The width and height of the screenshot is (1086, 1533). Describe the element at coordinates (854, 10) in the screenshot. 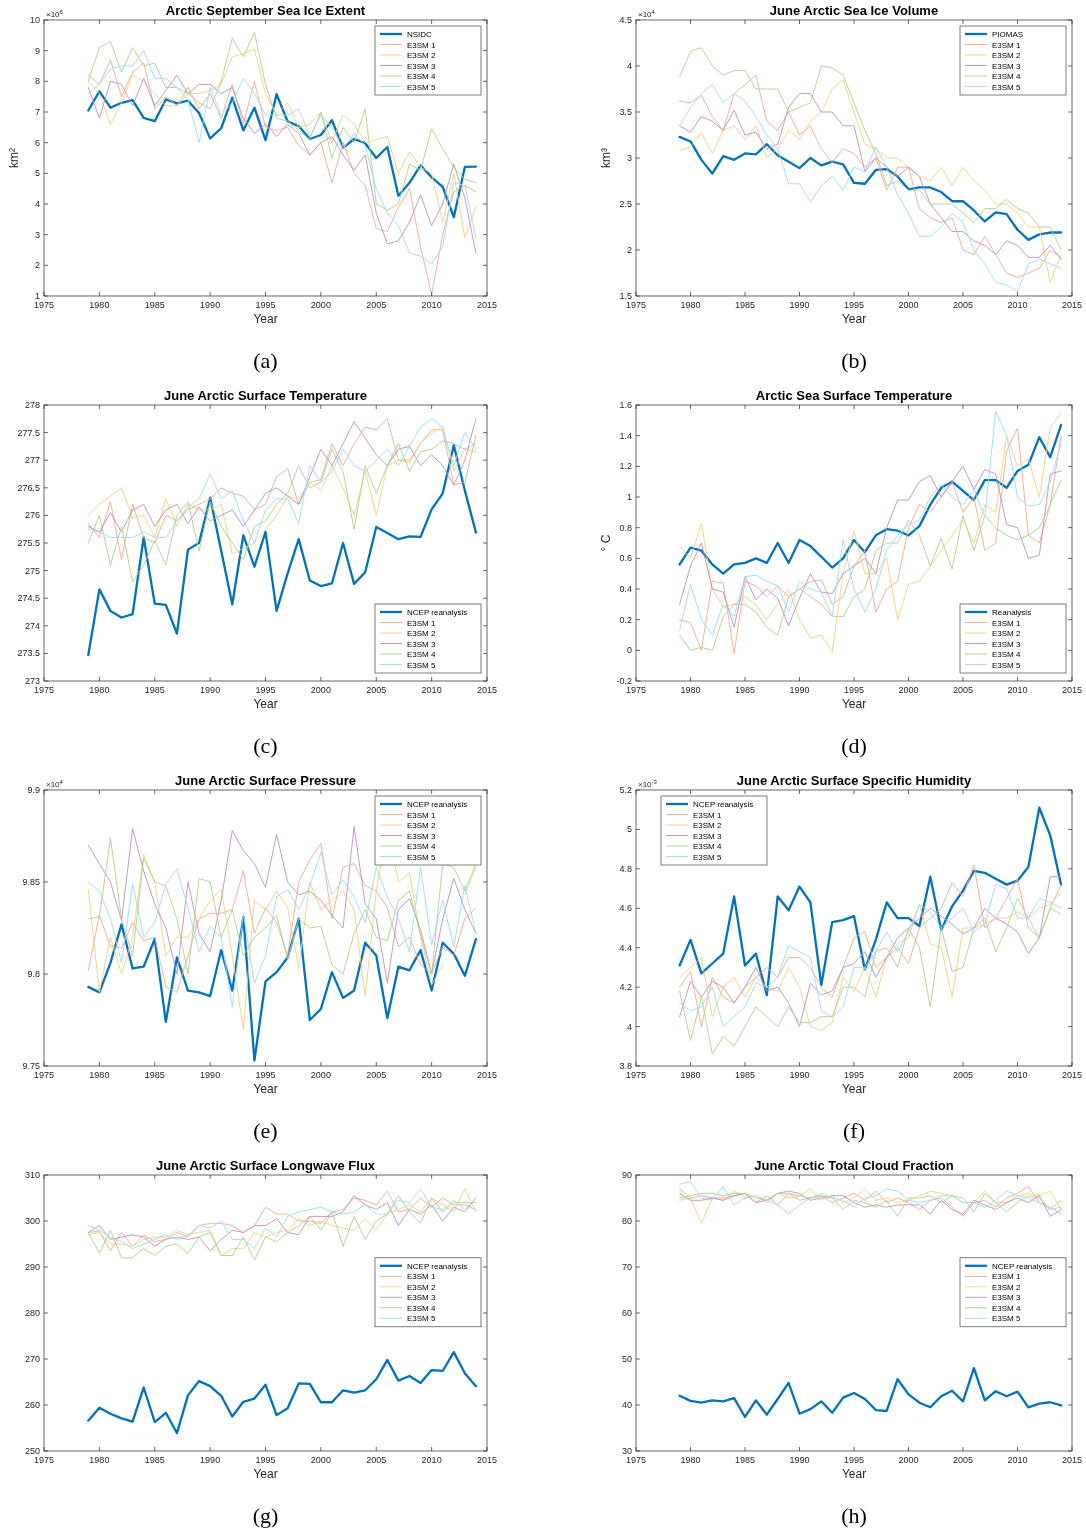

I see `chart-title: June Arctic Sea Ice Volume` at that location.